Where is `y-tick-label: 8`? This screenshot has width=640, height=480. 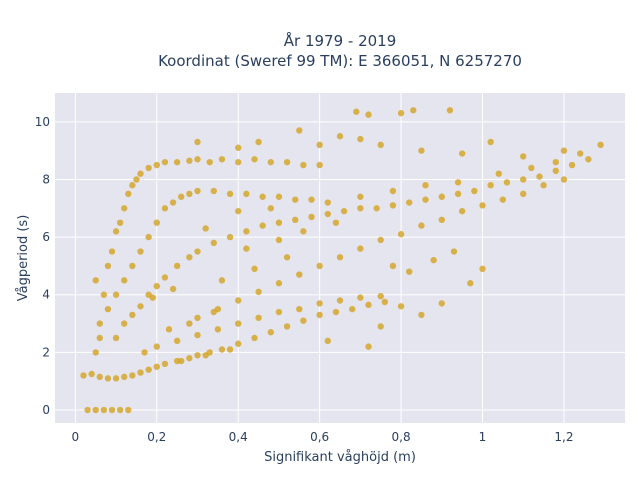 y-tick-label: 8 is located at coordinates (46, 179).